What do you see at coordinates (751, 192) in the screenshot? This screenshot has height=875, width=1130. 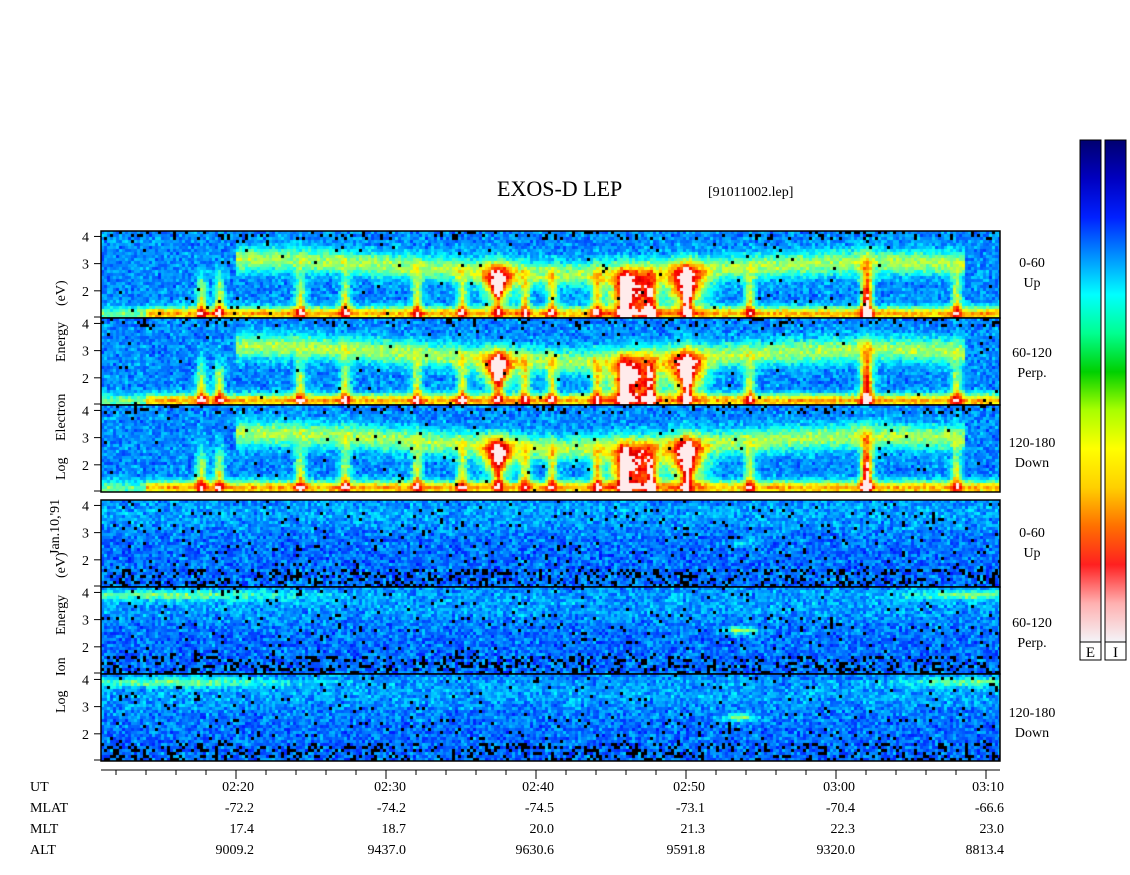 I see `file-name: [91011002.lep]` at bounding box center [751, 192].